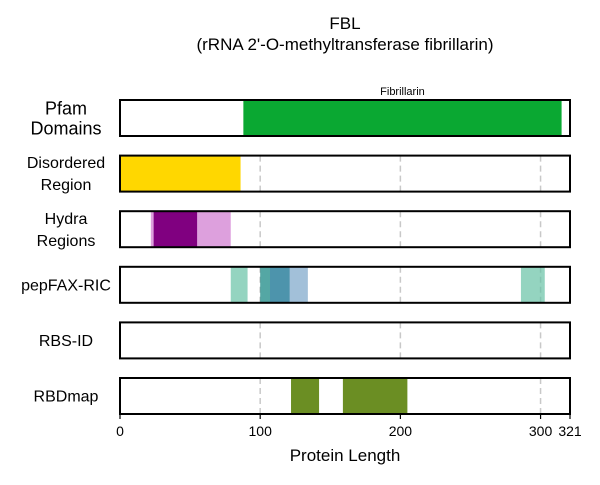 Image resolution: width=600 pixels, height=485 pixels. I want to click on x-tick-label: 300, so click(541, 431).